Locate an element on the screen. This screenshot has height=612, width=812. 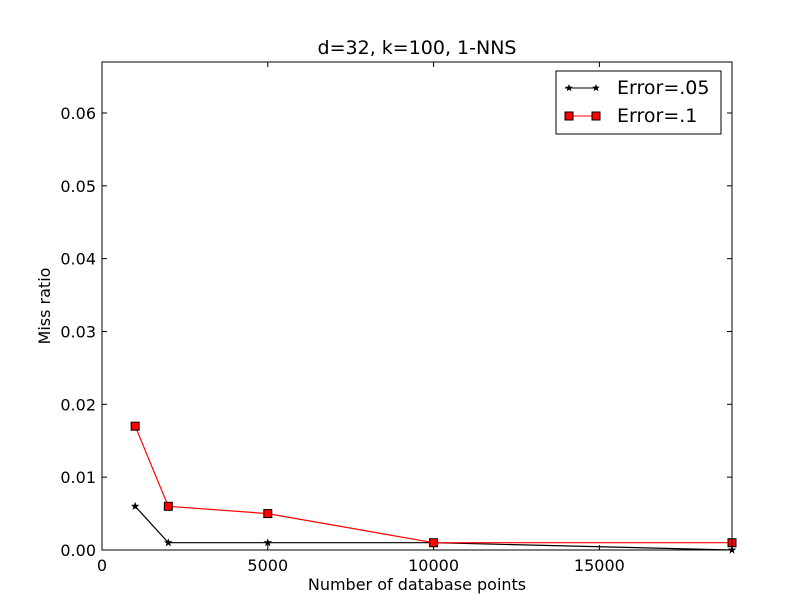
legend-marker-error-05-left is located at coordinates (569, 88).